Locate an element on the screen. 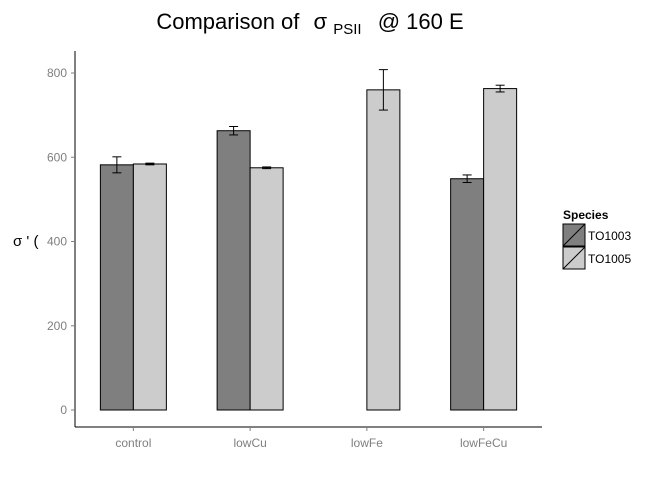  y-tick-label: 600 is located at coordinates (57, 157).